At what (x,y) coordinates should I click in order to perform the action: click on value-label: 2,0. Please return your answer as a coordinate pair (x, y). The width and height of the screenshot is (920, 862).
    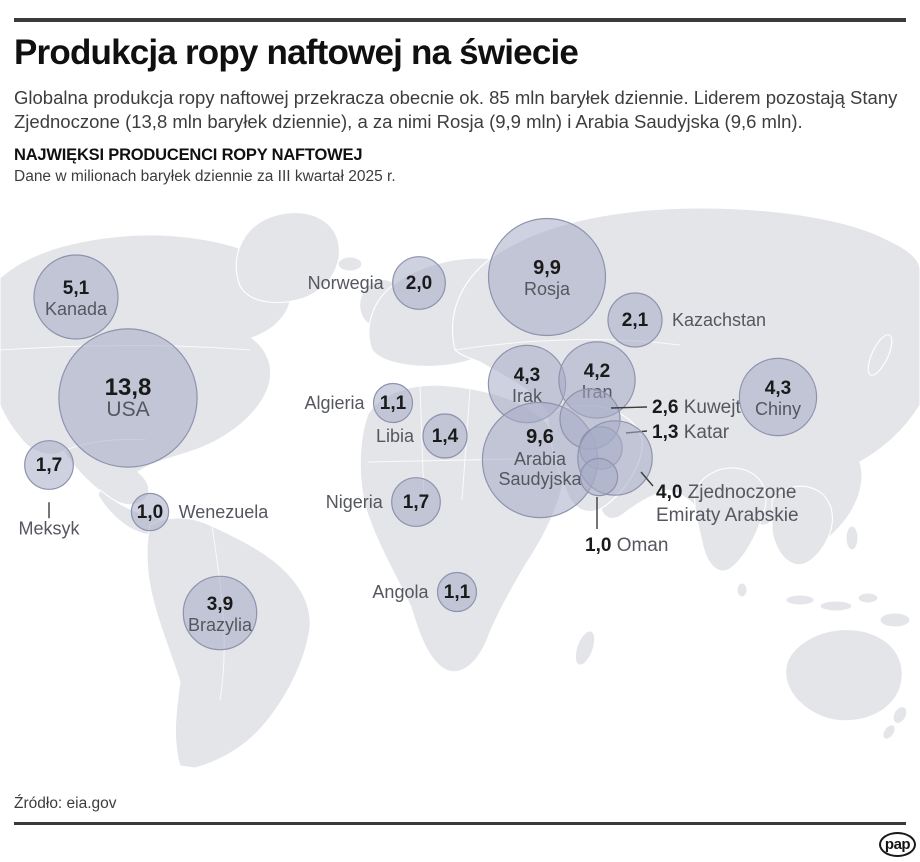
    Looking at the image, I should click on (419, 283).